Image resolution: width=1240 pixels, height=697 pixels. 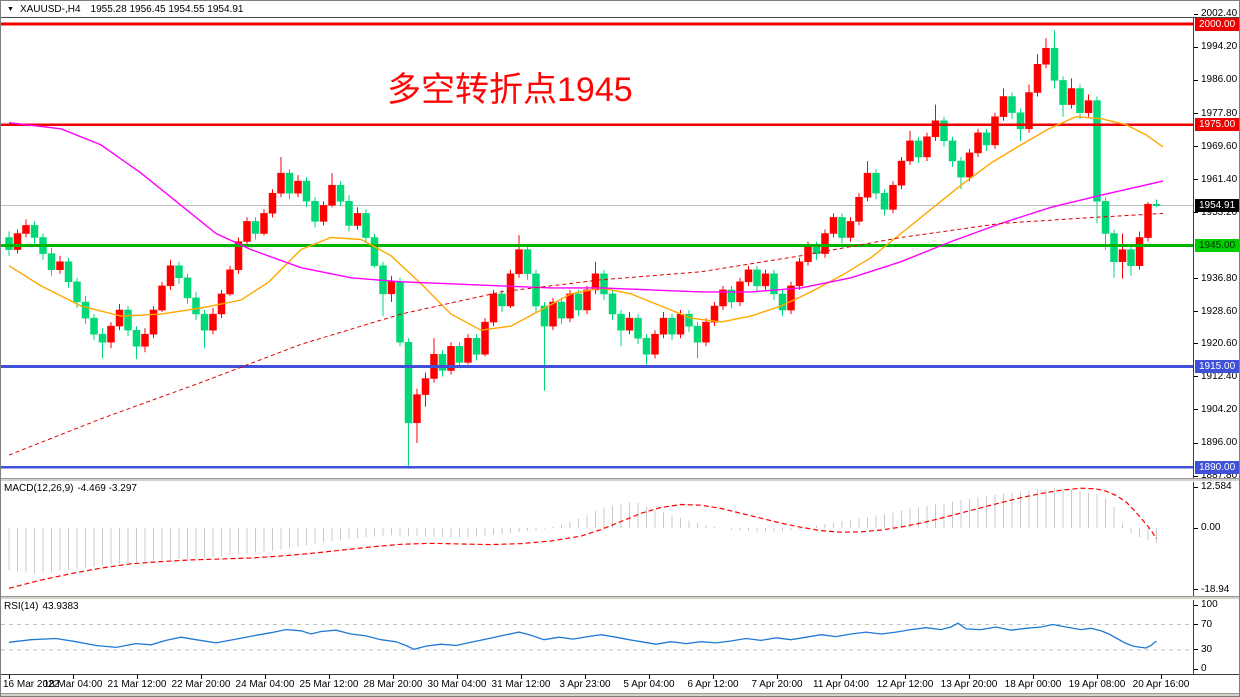 I want to click on axis-tick-label: 1920.60, so click(x=1219, y=343).